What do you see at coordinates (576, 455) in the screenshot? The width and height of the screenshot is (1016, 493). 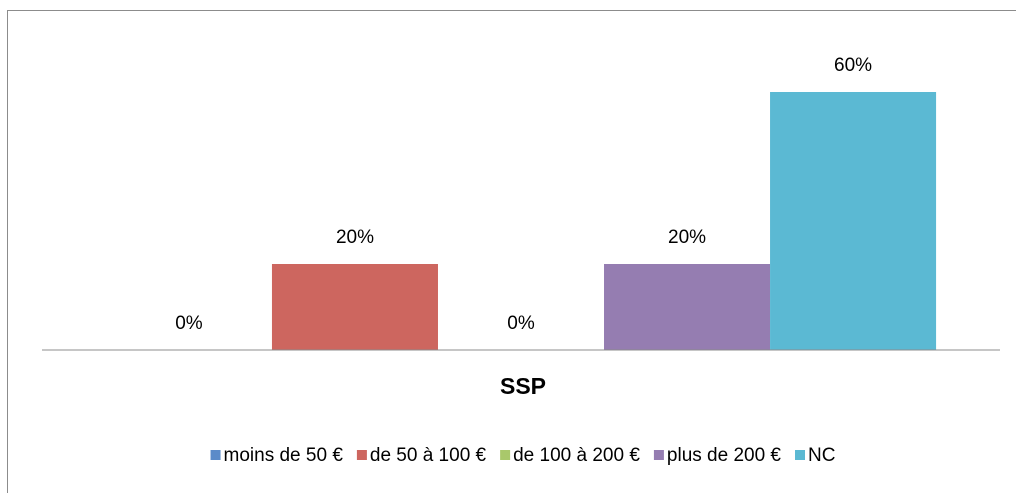 I see `legend-label: de 100 à 200 €` at bounding box center [576, 455].